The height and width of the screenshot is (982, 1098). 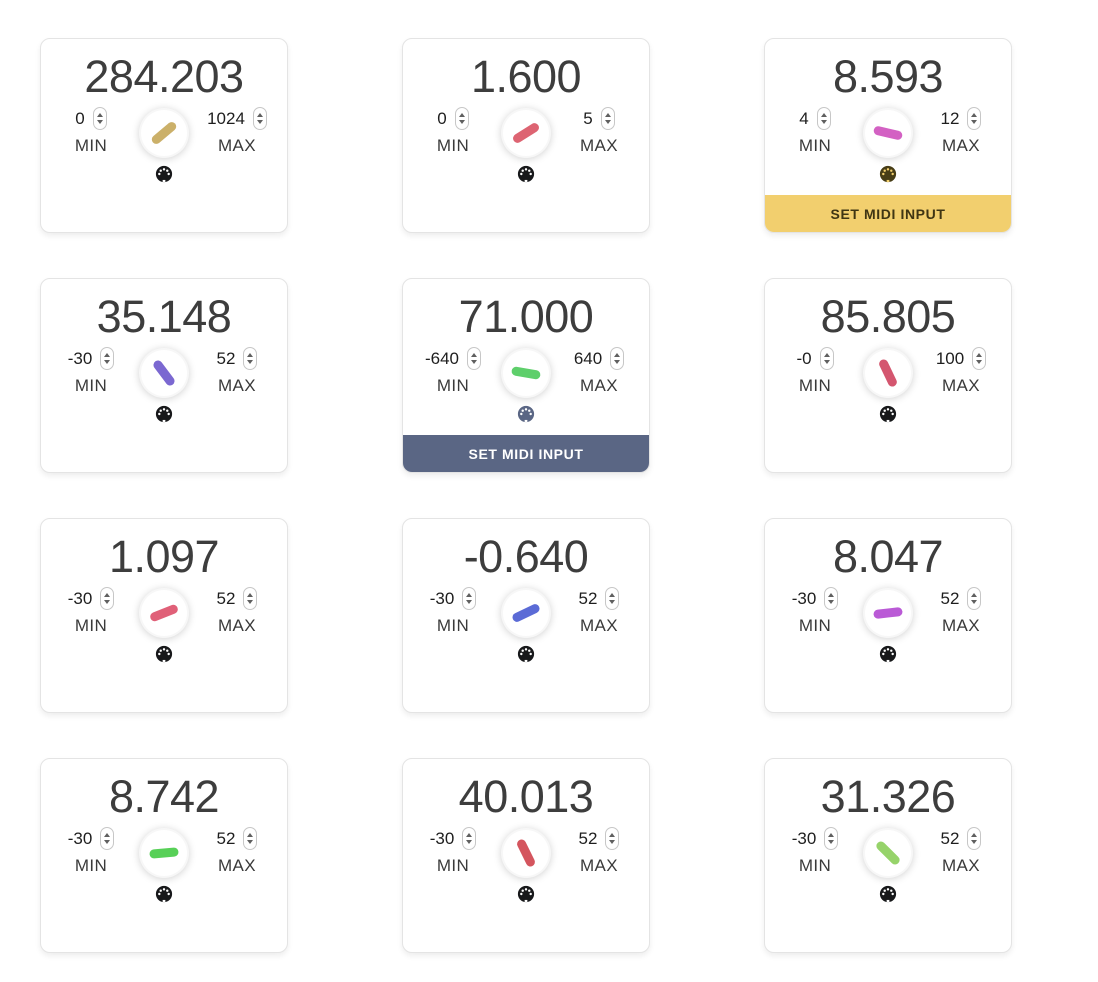 What do you see at coordinates (588, 358) in the screenshot?
I see `max-value: 640` at bounding box center [588, 358].